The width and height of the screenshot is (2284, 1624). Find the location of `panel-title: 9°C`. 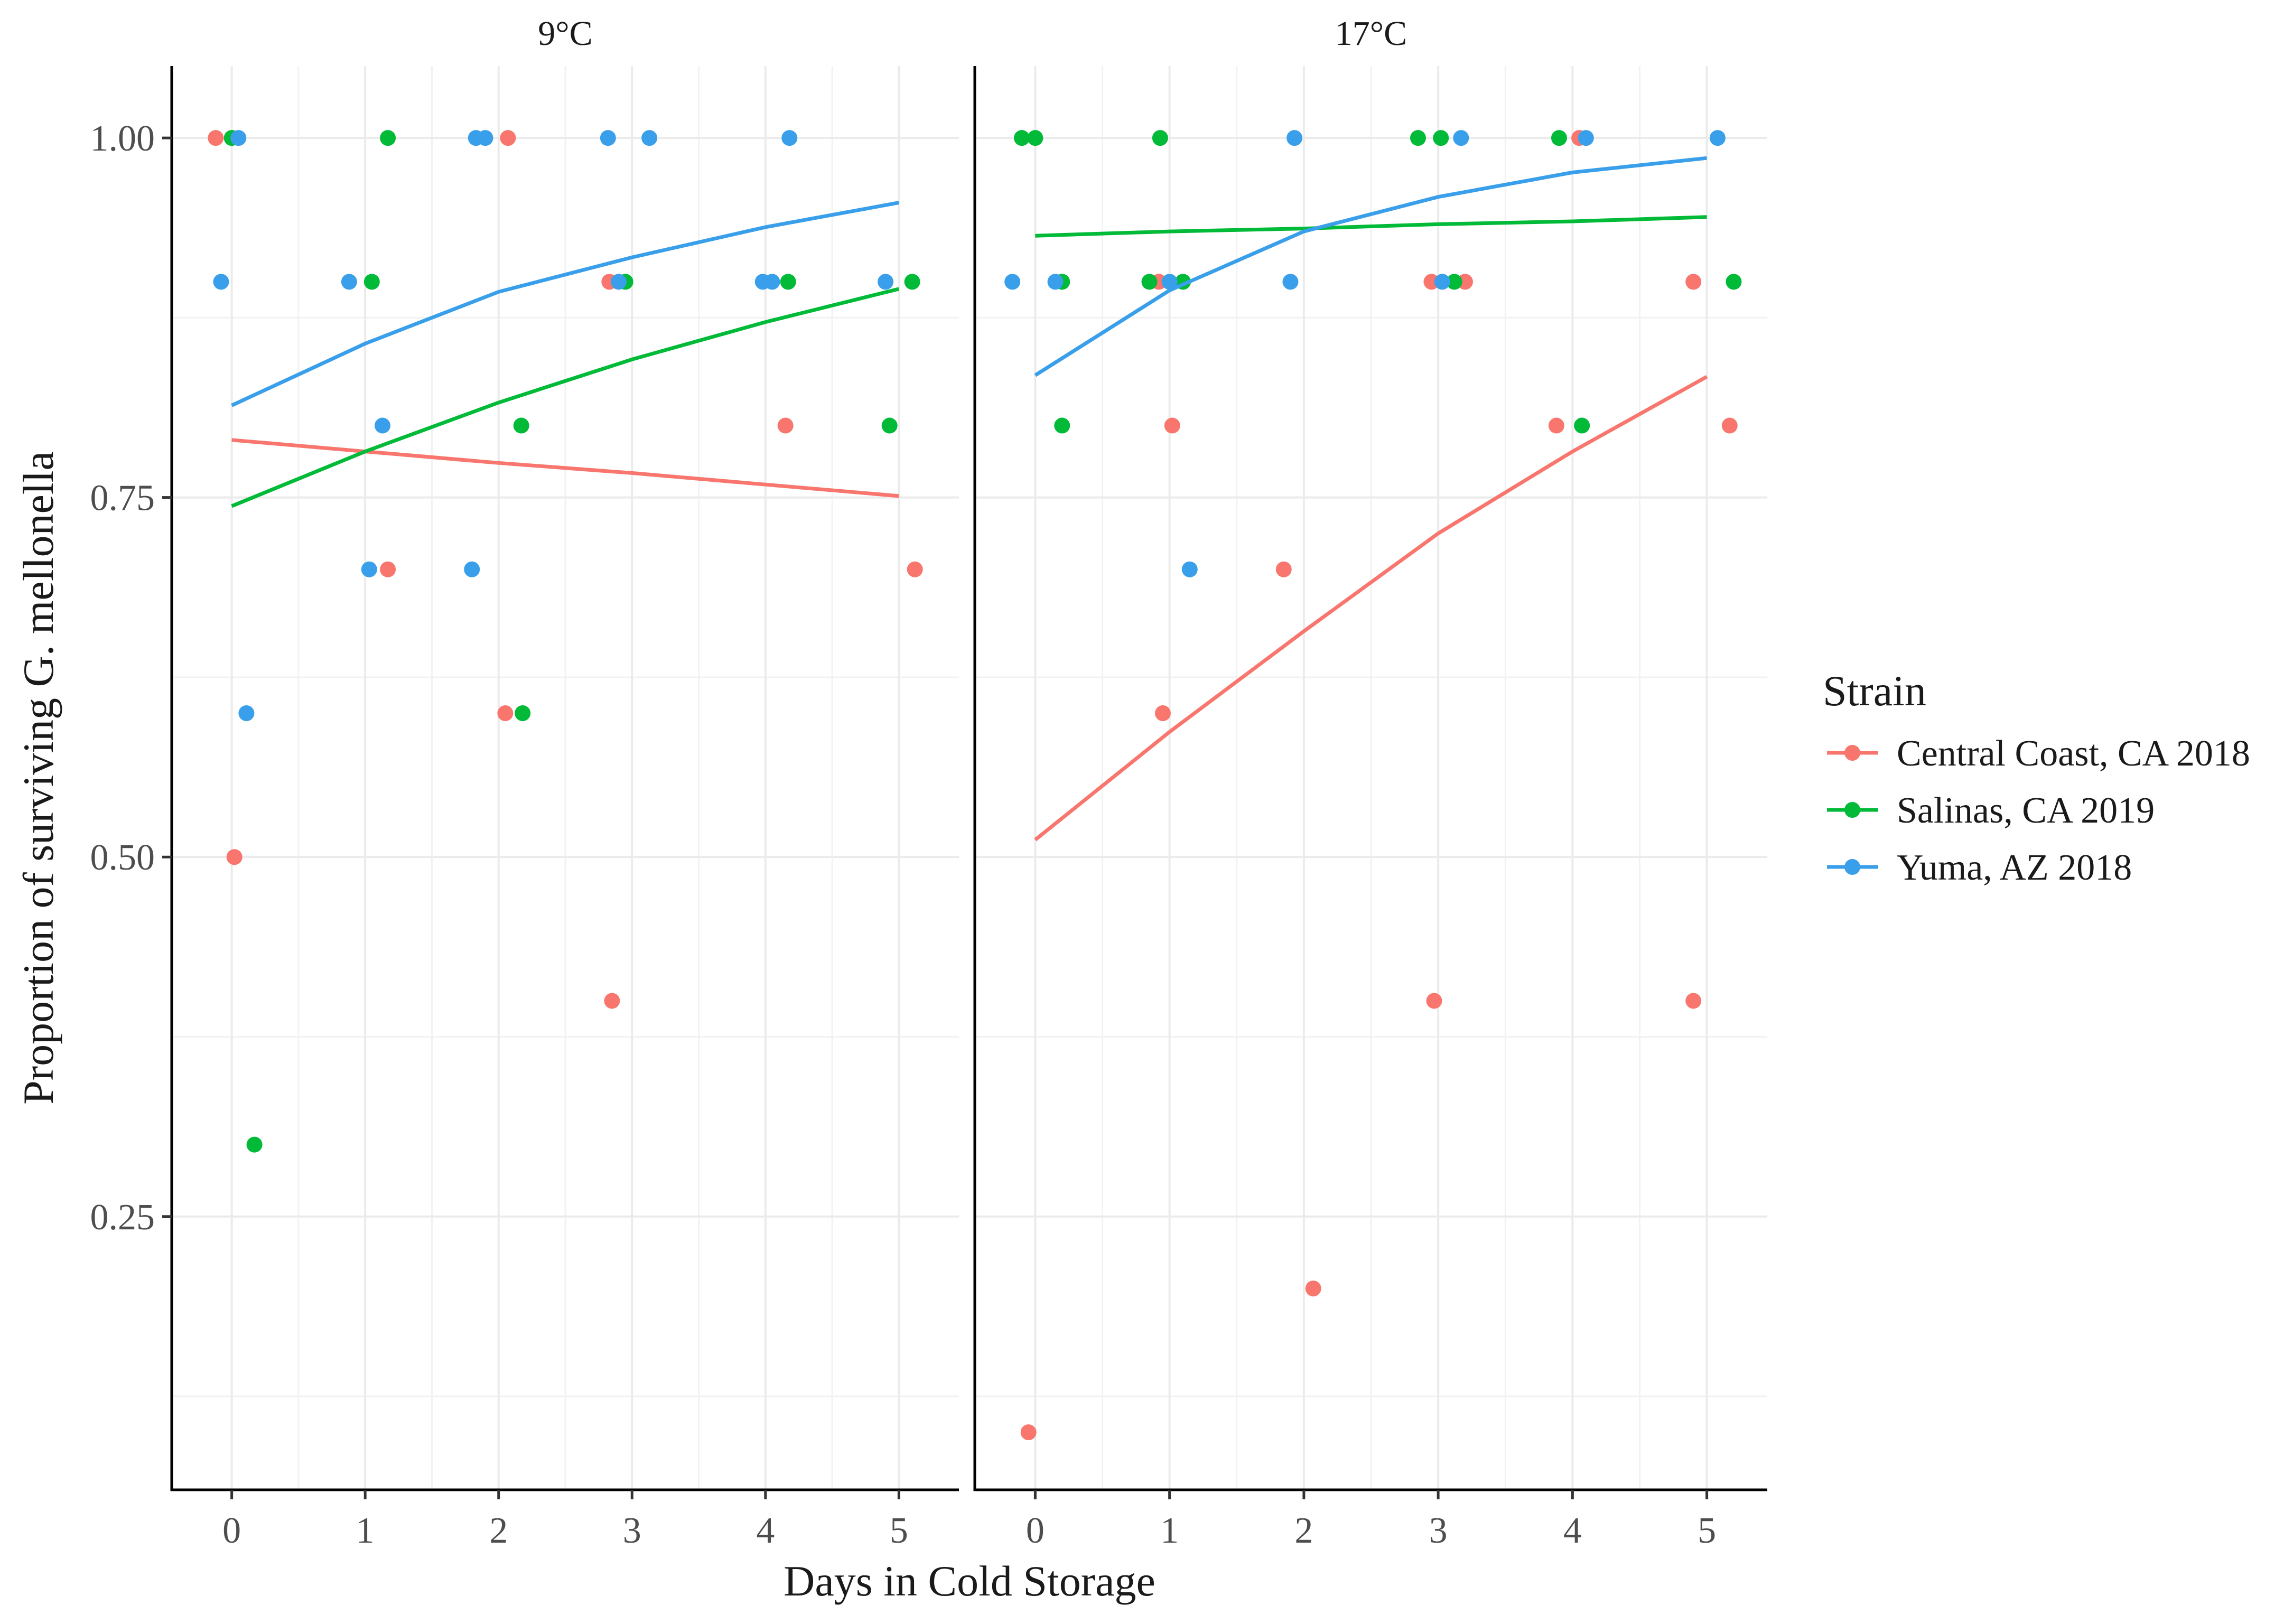

panel-title: 9°C is located at coordinates (565, 33).